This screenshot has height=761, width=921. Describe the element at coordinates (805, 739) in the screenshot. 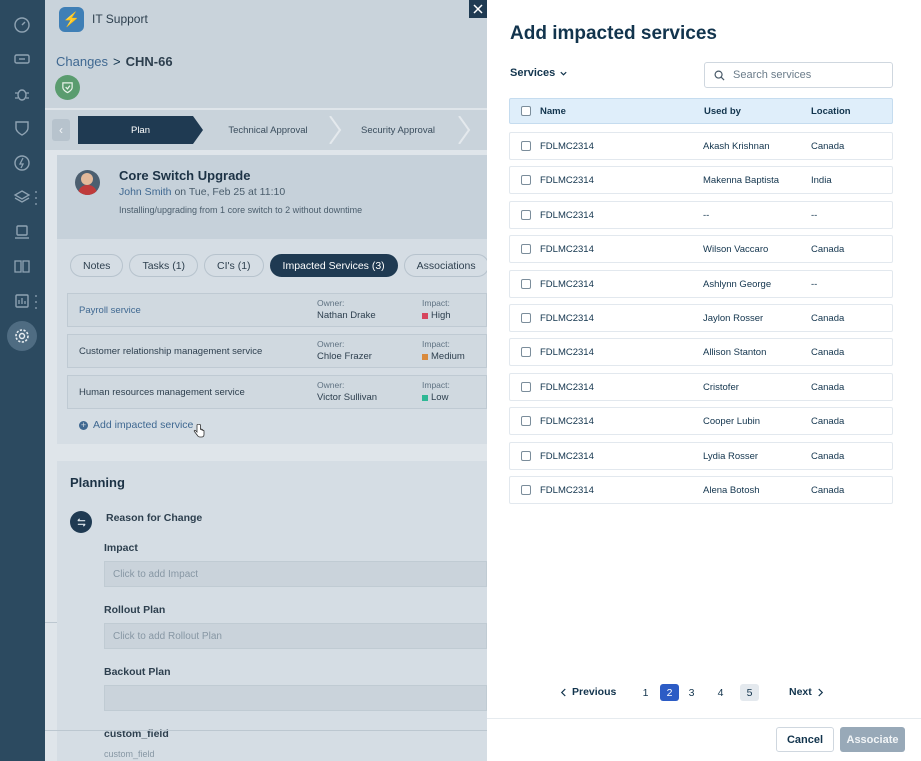

I see `cancel-button: Cancel` at that location.